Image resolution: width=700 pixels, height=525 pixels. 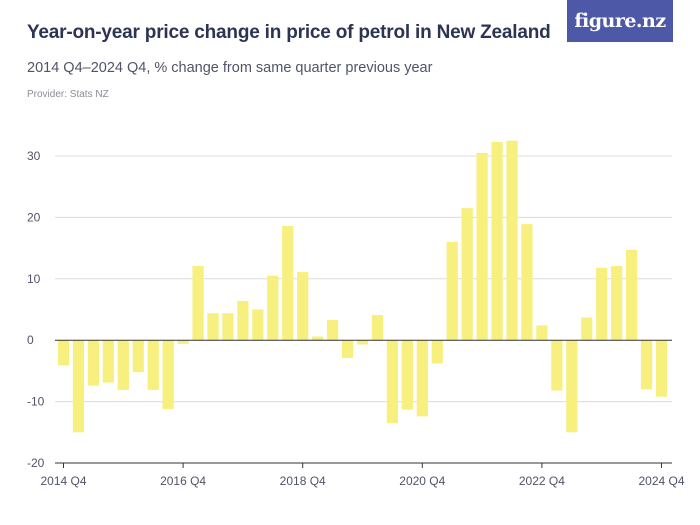 What do you see at coordinates (153, 365) in the screenshot?
I see `bar-2016-q2` at bounding box center [153, 365].